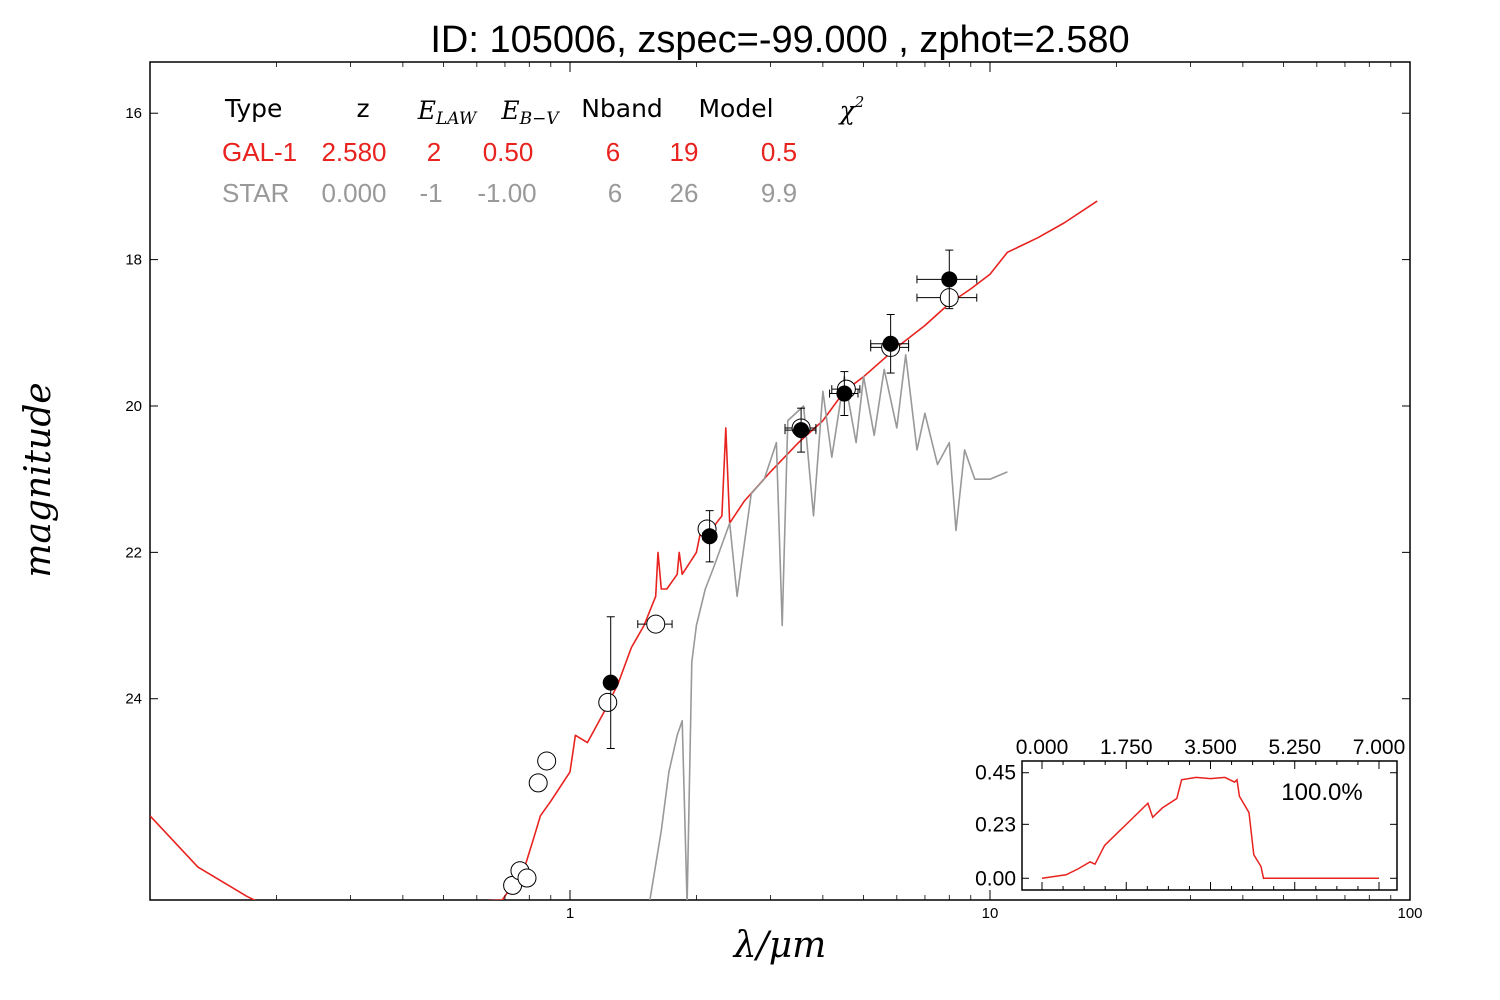 The image size is (1500, 1000). Describe the element at coordinates (735, 108) in the screenshot. I see `table-header-model: Model` at that location.